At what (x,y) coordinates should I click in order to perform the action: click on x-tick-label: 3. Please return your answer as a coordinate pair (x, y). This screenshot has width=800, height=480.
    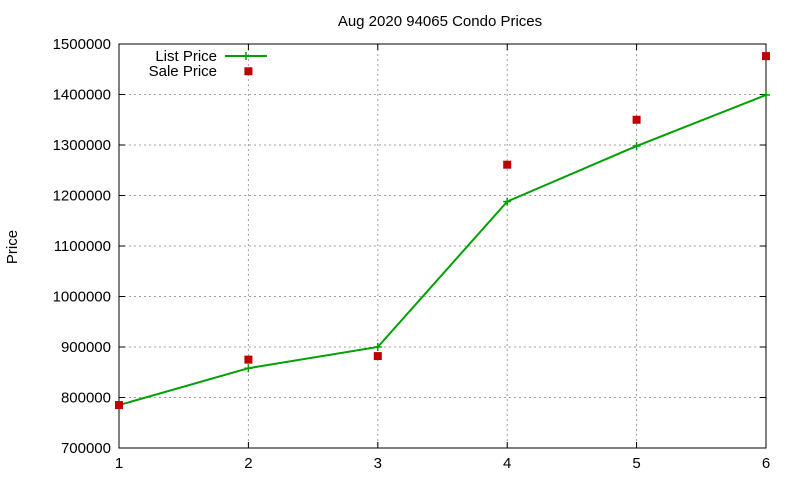
    Looking at the image, I should click on (378, 463).